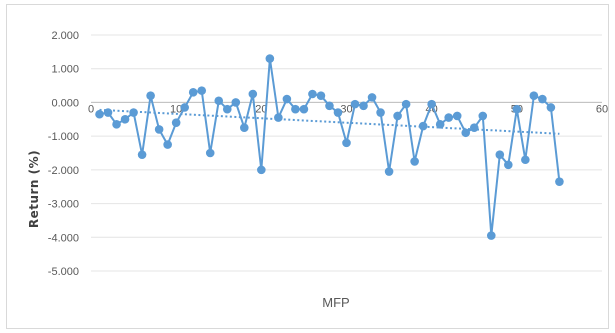 The image size is (615, 333). Describe the element at coordinates (65, 36) in the screenshot. I see `y-tick-label: 2.000` at that location.